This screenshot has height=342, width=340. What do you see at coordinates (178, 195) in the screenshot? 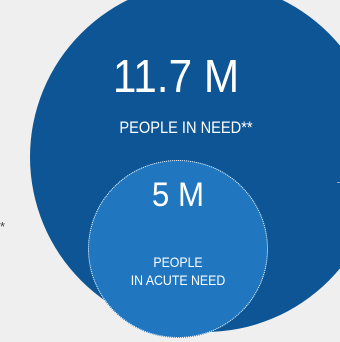
I see `acute-need-value: 5 M` at bounding box center [178, 195].